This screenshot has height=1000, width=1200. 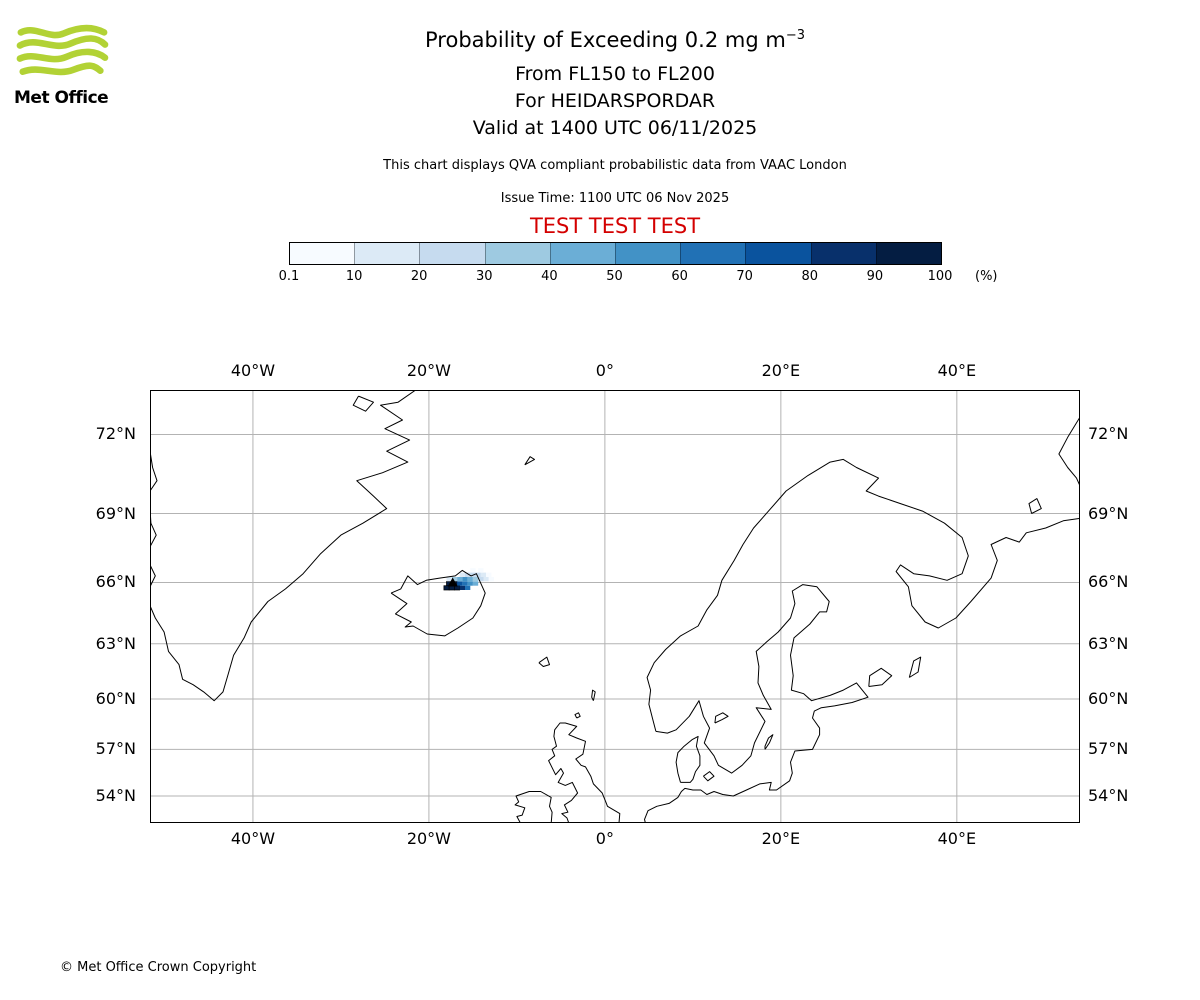 What do you see at coordinates (781, 370) in the screenshot?
I see `lon-label-top: 20°E` at bounding box center [781, 370].